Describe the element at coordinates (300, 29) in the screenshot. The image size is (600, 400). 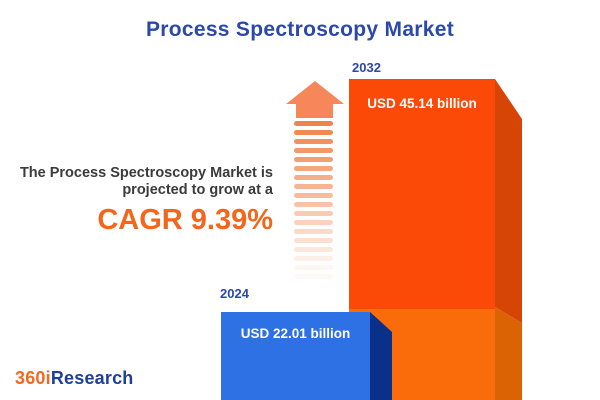
I see `page-title: Process Spectroscopy Market` at that location.